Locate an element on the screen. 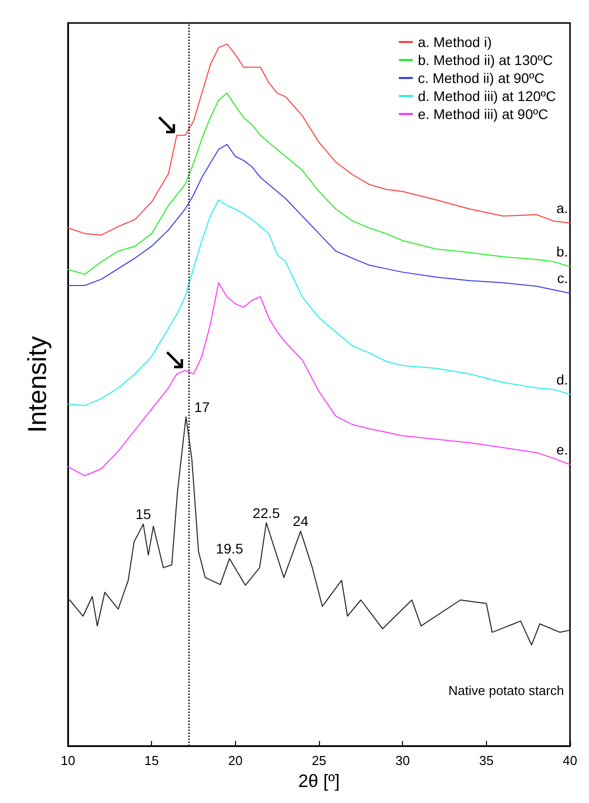 This screenshot has width=589, height=803. annotation: b. is located at coordinates (562, 252).